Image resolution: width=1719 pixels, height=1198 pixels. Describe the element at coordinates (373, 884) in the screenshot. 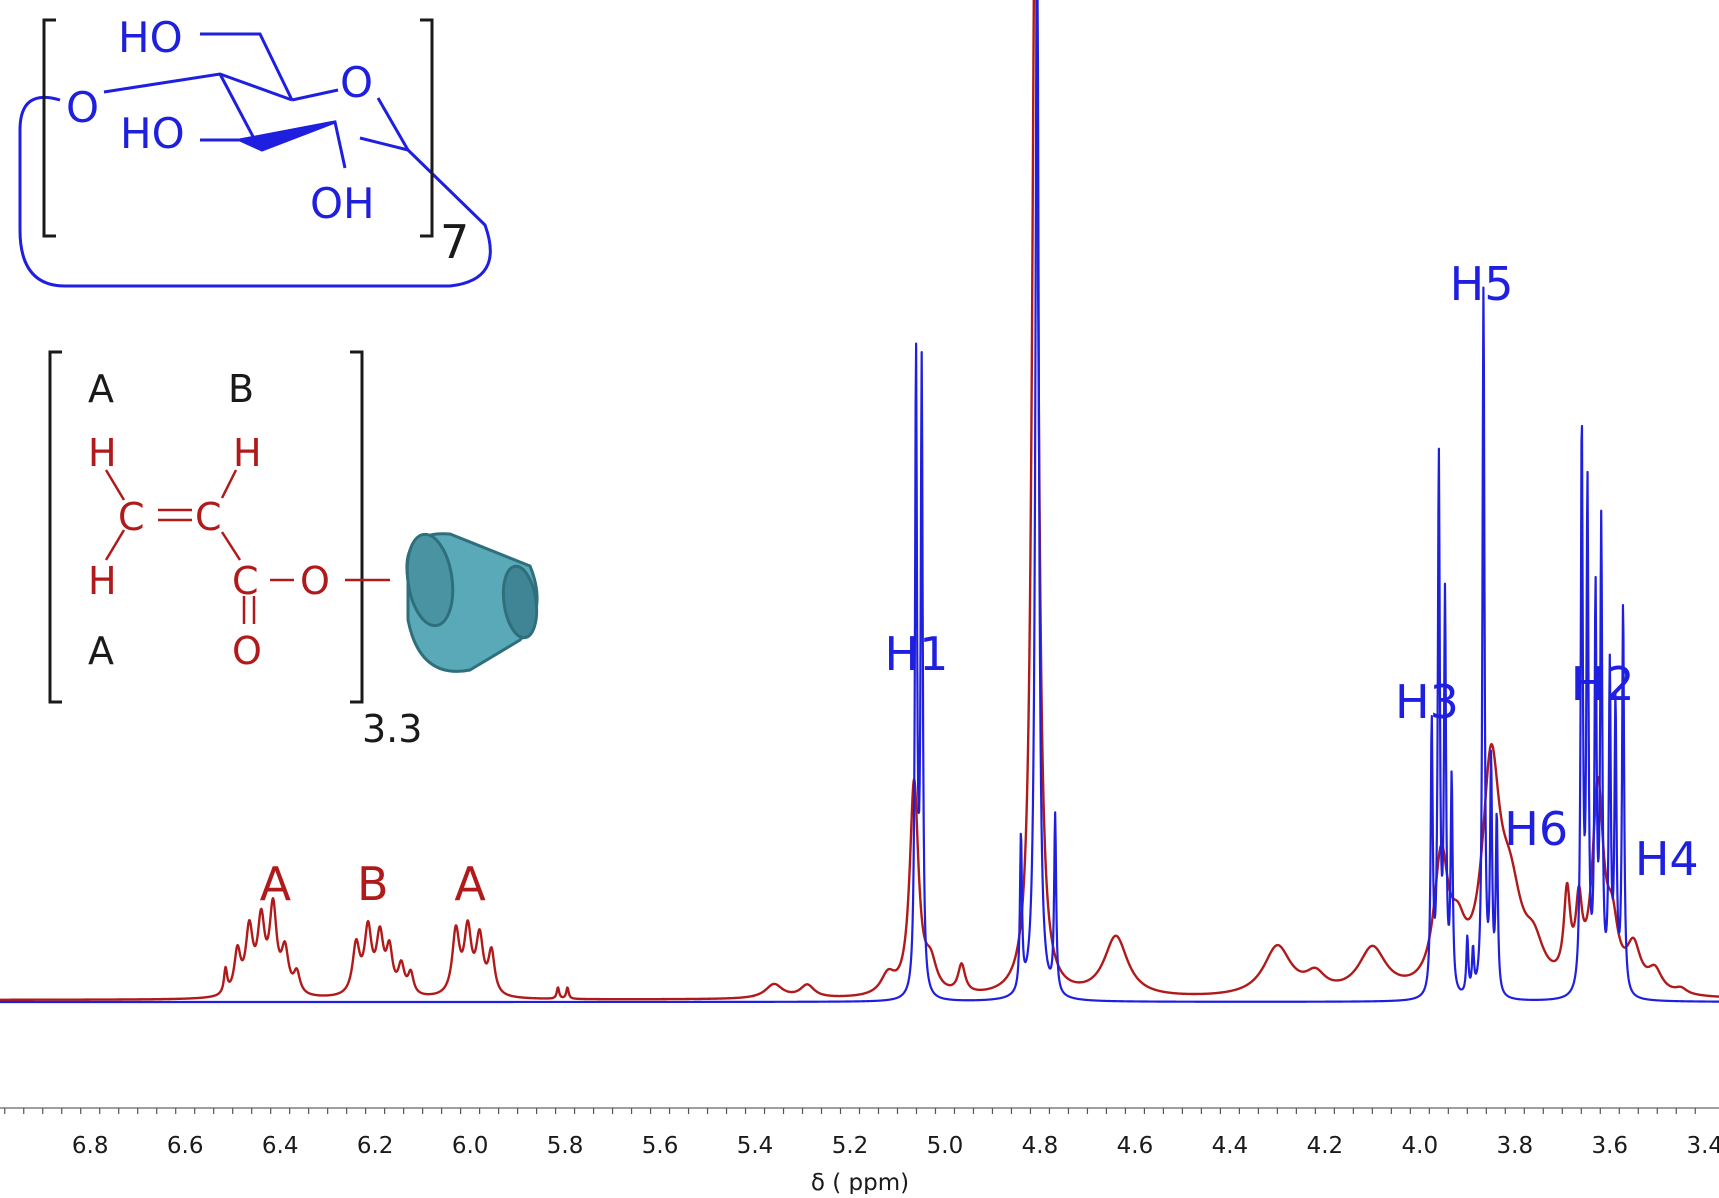

I see `peak-label-b: B` at that location.